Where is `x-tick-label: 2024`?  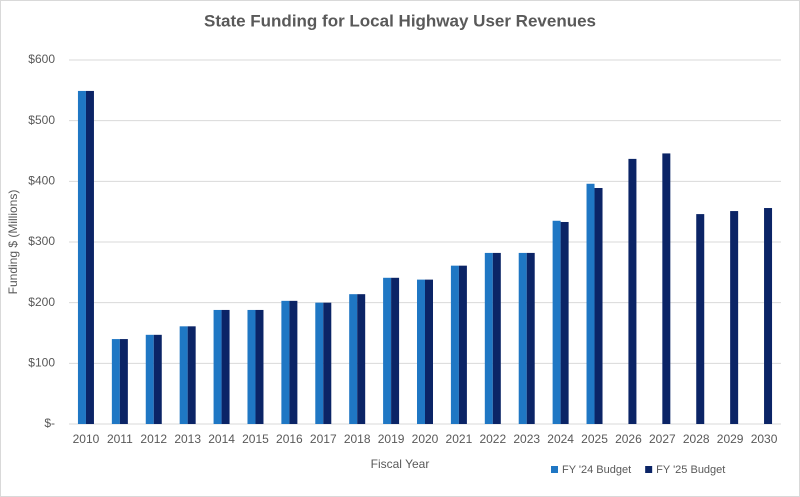 x-tick-label: 2024 is located at coordinates (560, 439).